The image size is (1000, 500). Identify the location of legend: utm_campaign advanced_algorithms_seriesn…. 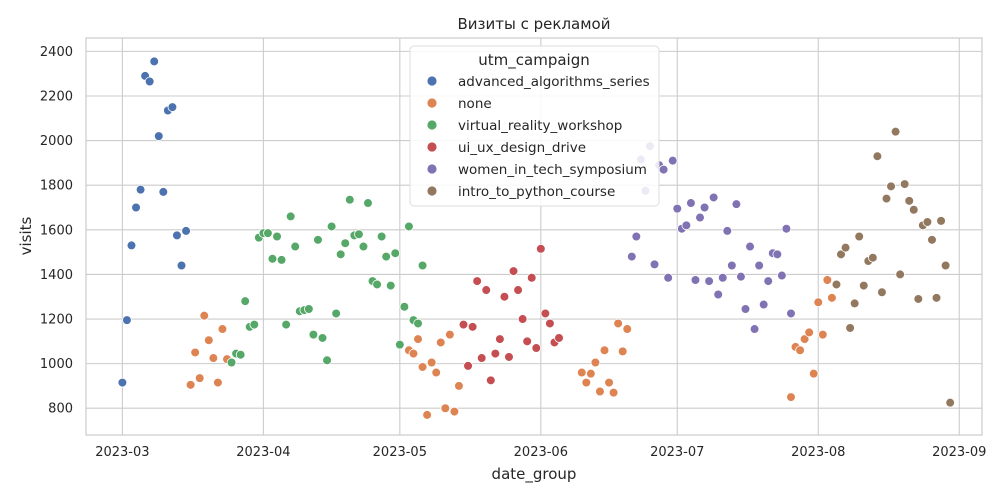
(534, 126).